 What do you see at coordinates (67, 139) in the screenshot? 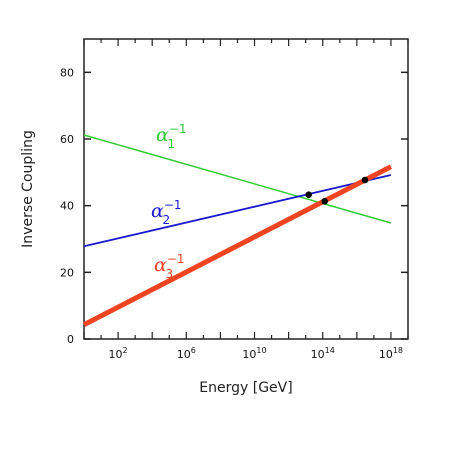
I see `y-tick-label: 60` at bounding box center [67, 139].